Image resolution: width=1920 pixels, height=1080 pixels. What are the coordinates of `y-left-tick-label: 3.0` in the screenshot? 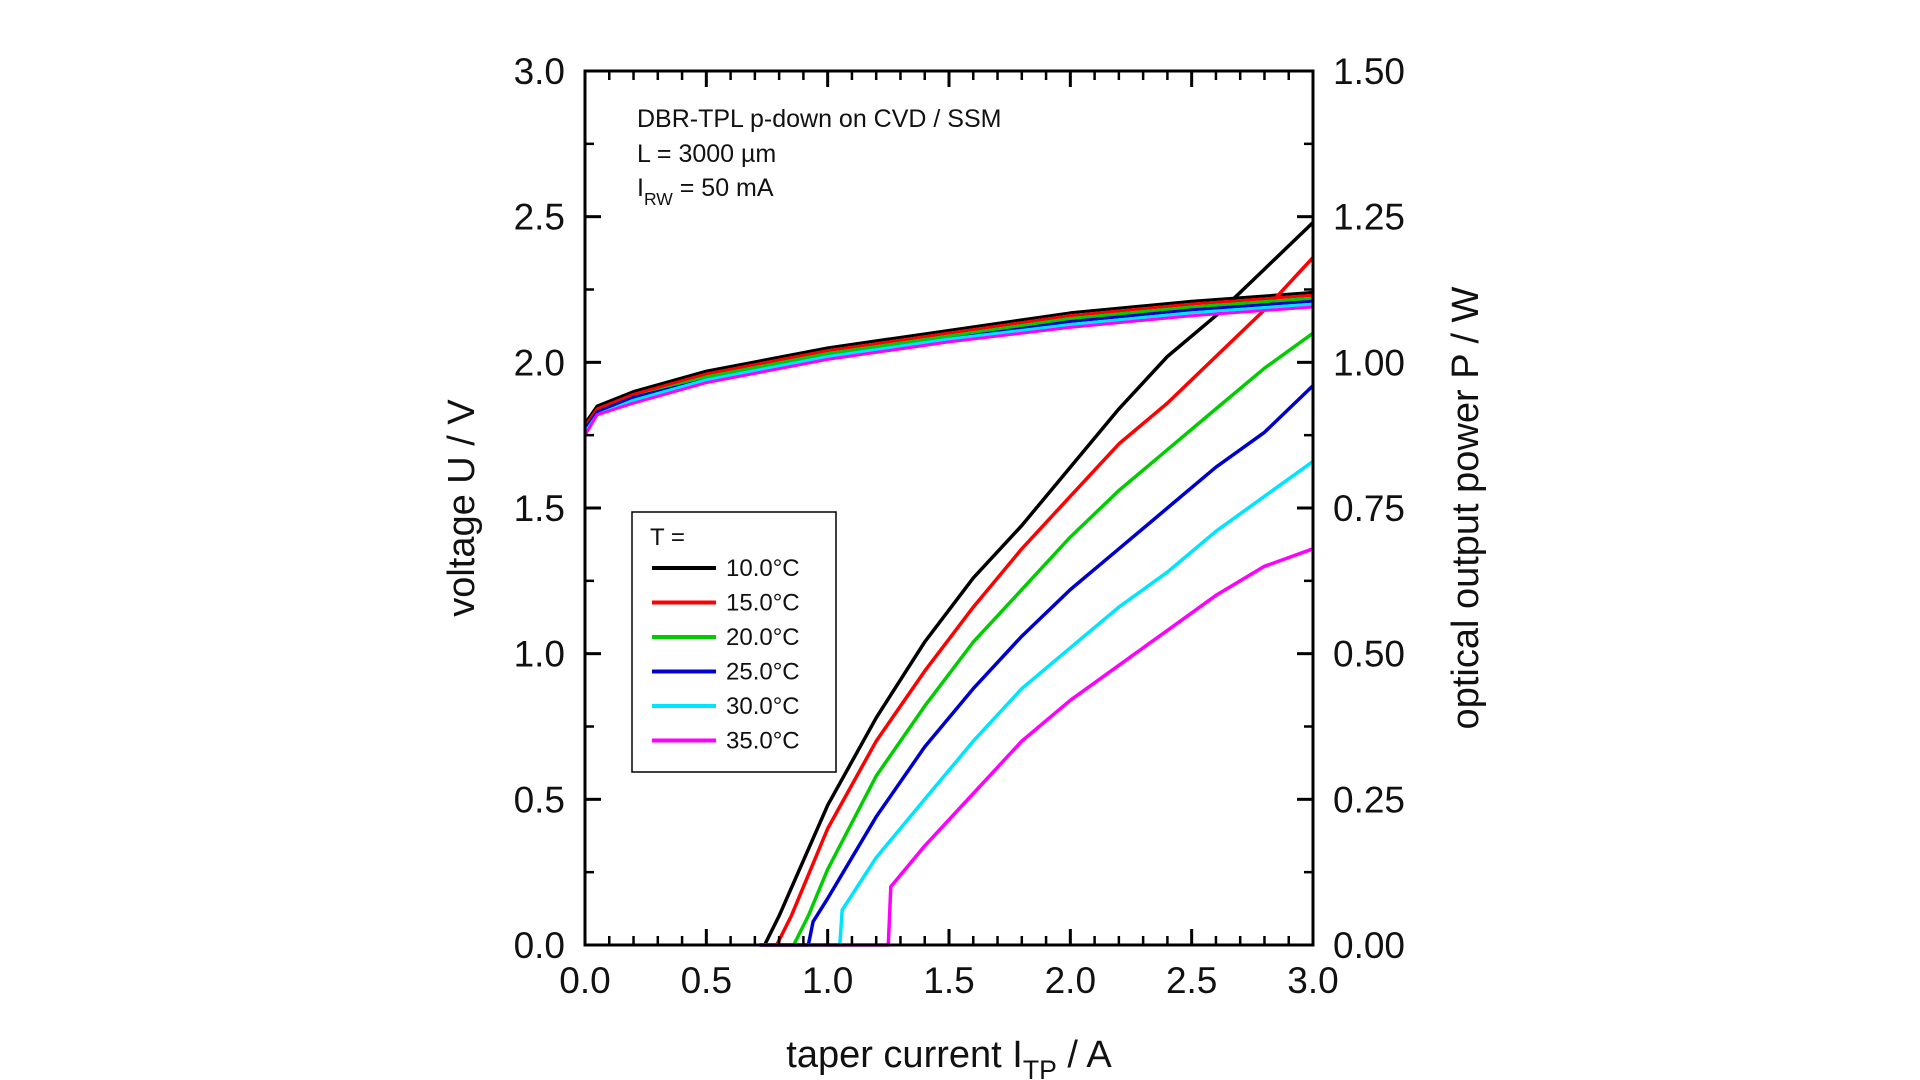 It's located at (539, 71).